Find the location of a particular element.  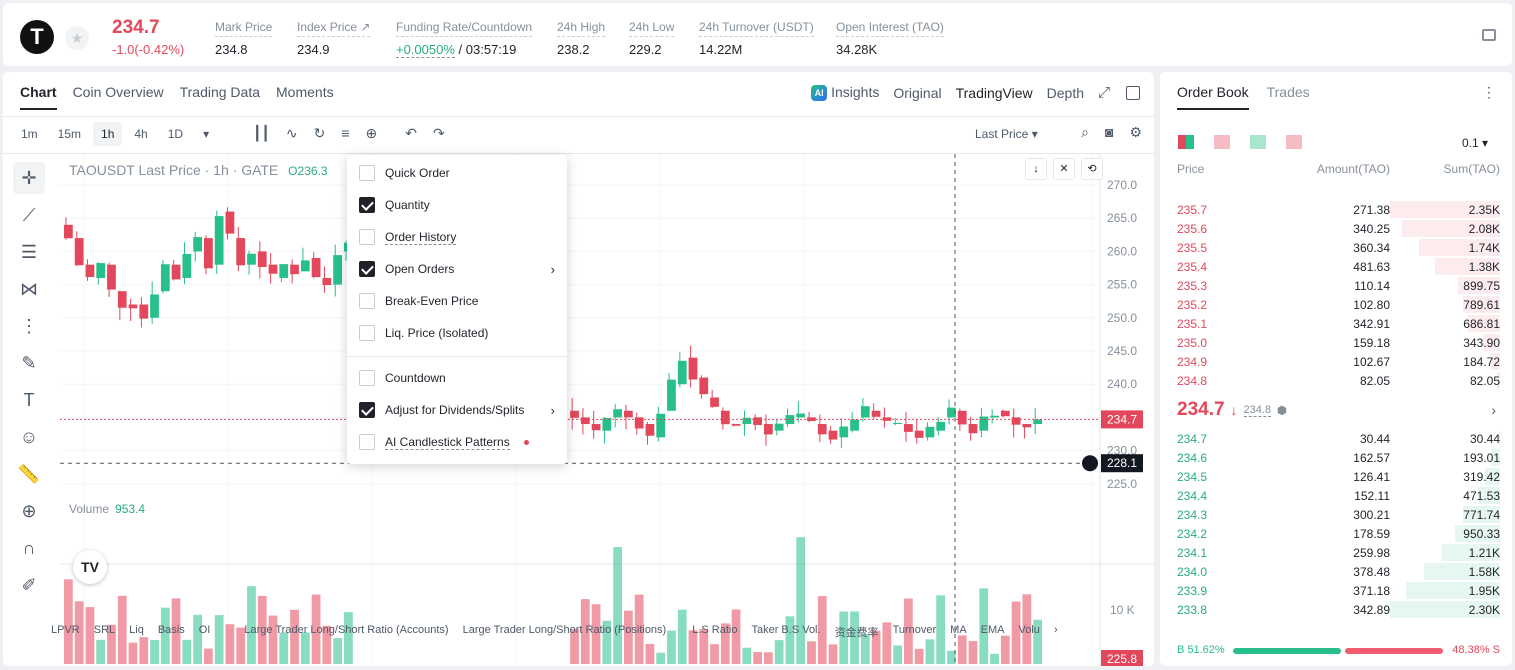

menu-item: Liq. Price (Isolated) is located at coordinates (457, 333).